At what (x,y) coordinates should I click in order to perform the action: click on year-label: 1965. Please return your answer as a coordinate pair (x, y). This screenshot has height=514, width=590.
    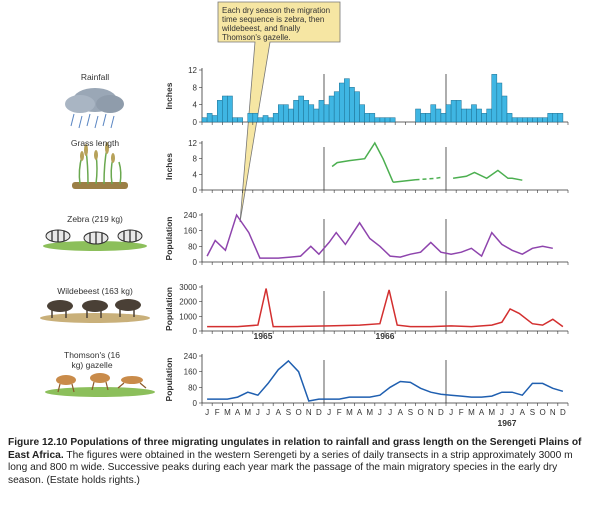
    Looking at the image, I should click on (263, 336).